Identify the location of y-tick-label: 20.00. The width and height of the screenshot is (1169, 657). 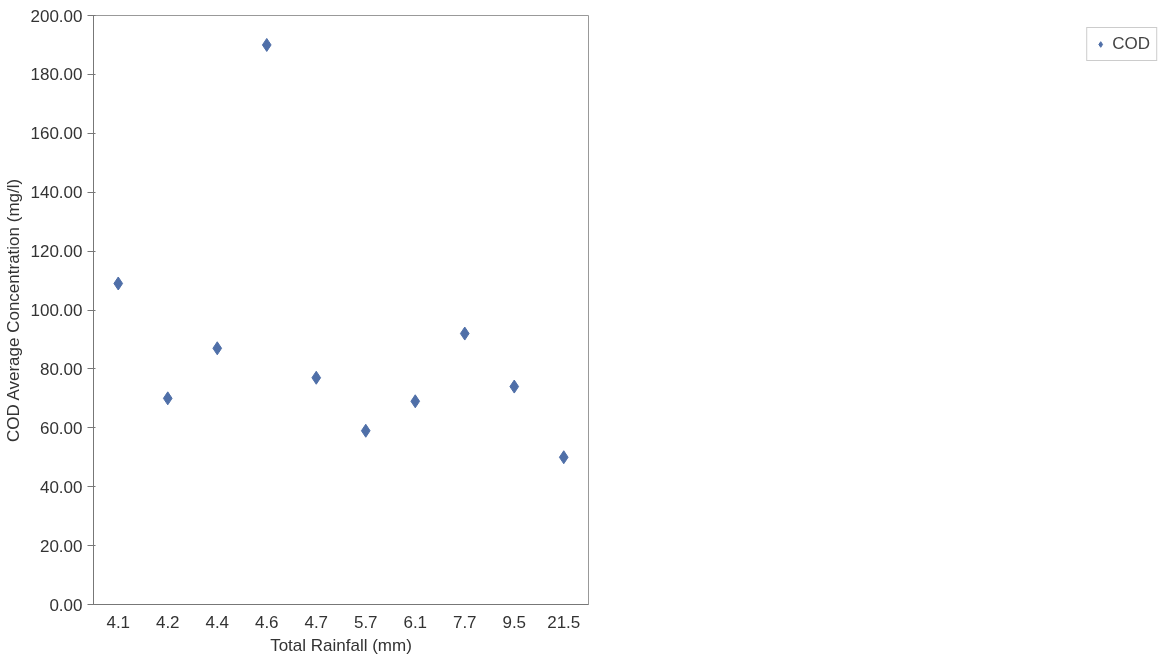
(61, 546).